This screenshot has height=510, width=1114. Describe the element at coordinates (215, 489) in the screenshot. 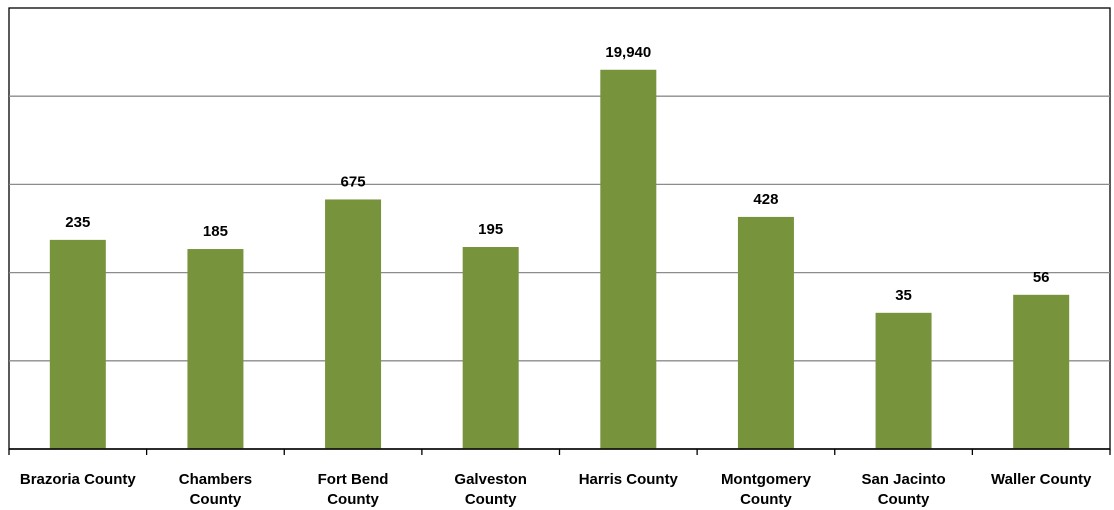

I see `x-tick-label: Chambers County` at that location.